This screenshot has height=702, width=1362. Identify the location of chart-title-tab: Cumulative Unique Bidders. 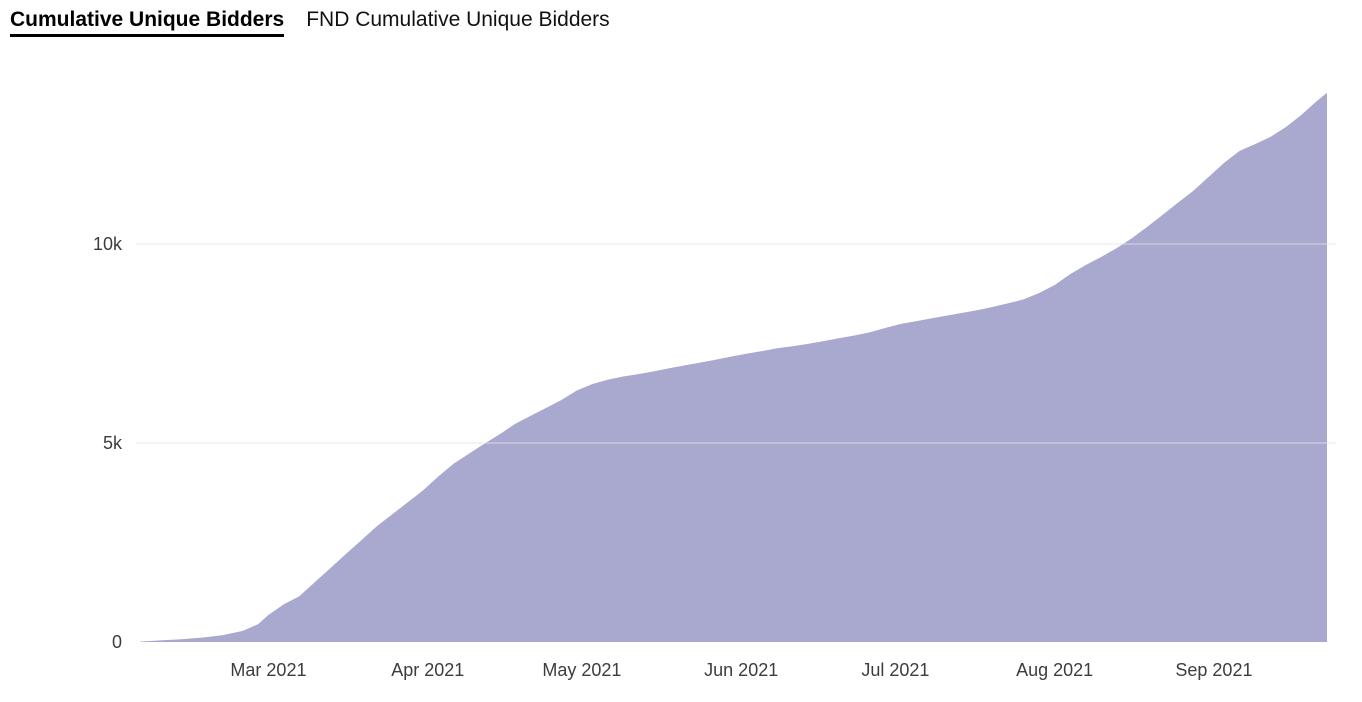
(147, 22).